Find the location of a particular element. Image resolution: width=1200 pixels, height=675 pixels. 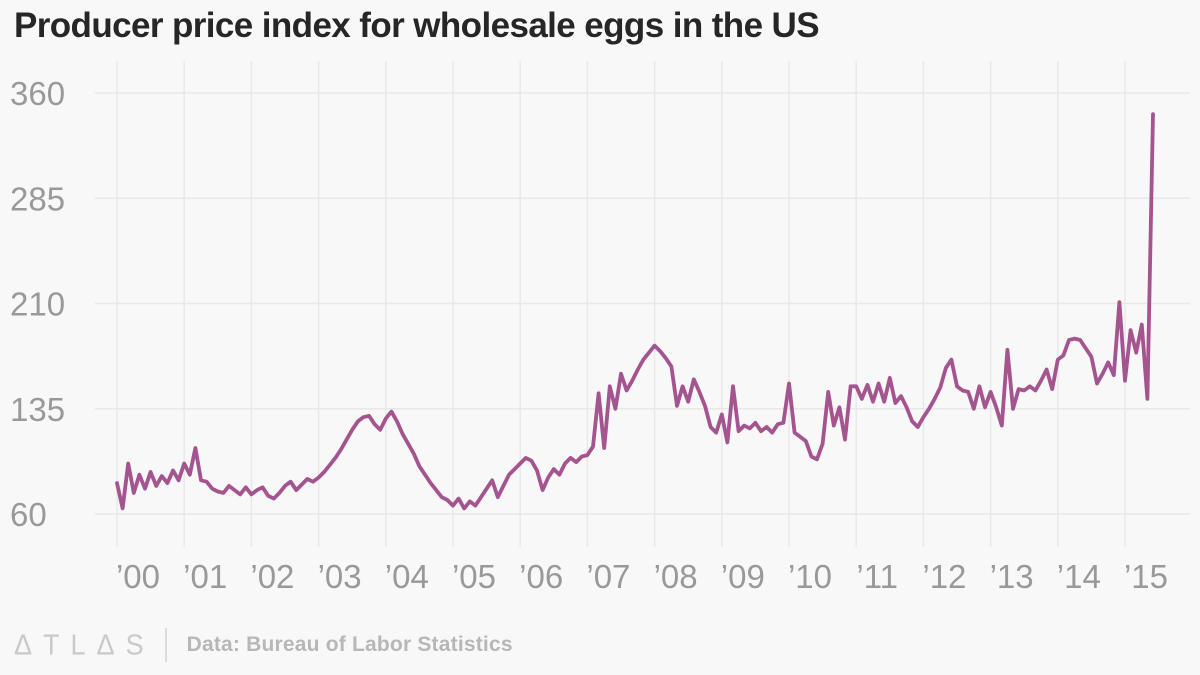

x-axis-tick-label: ’12 is located at coordinates (944, 576).